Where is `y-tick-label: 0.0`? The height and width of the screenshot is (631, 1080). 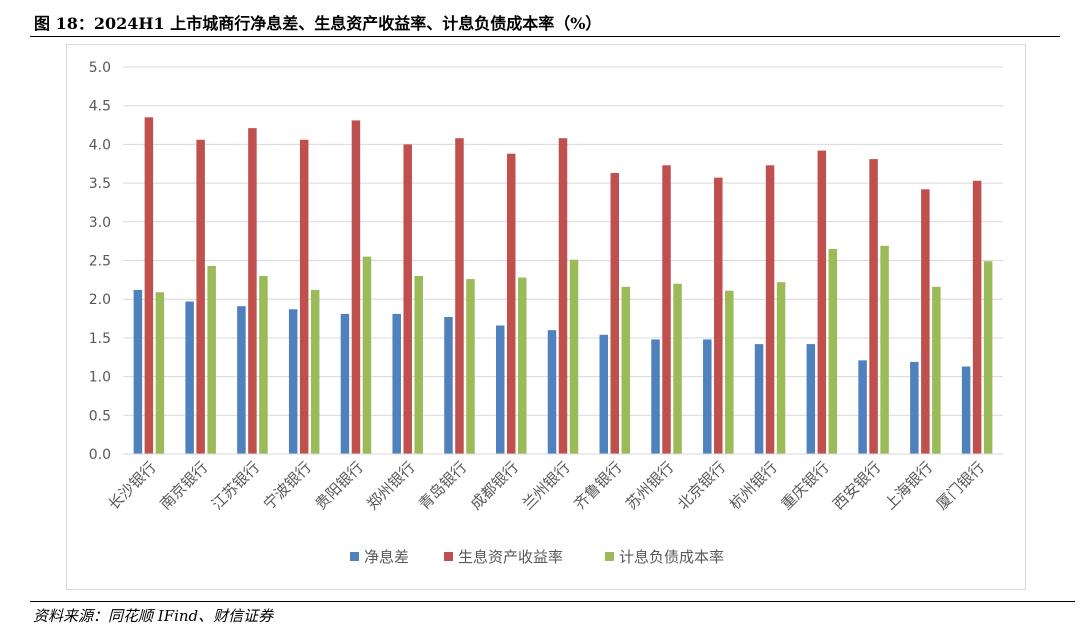
y-tick-label: 0.0 is located at coordinates (100, 455).